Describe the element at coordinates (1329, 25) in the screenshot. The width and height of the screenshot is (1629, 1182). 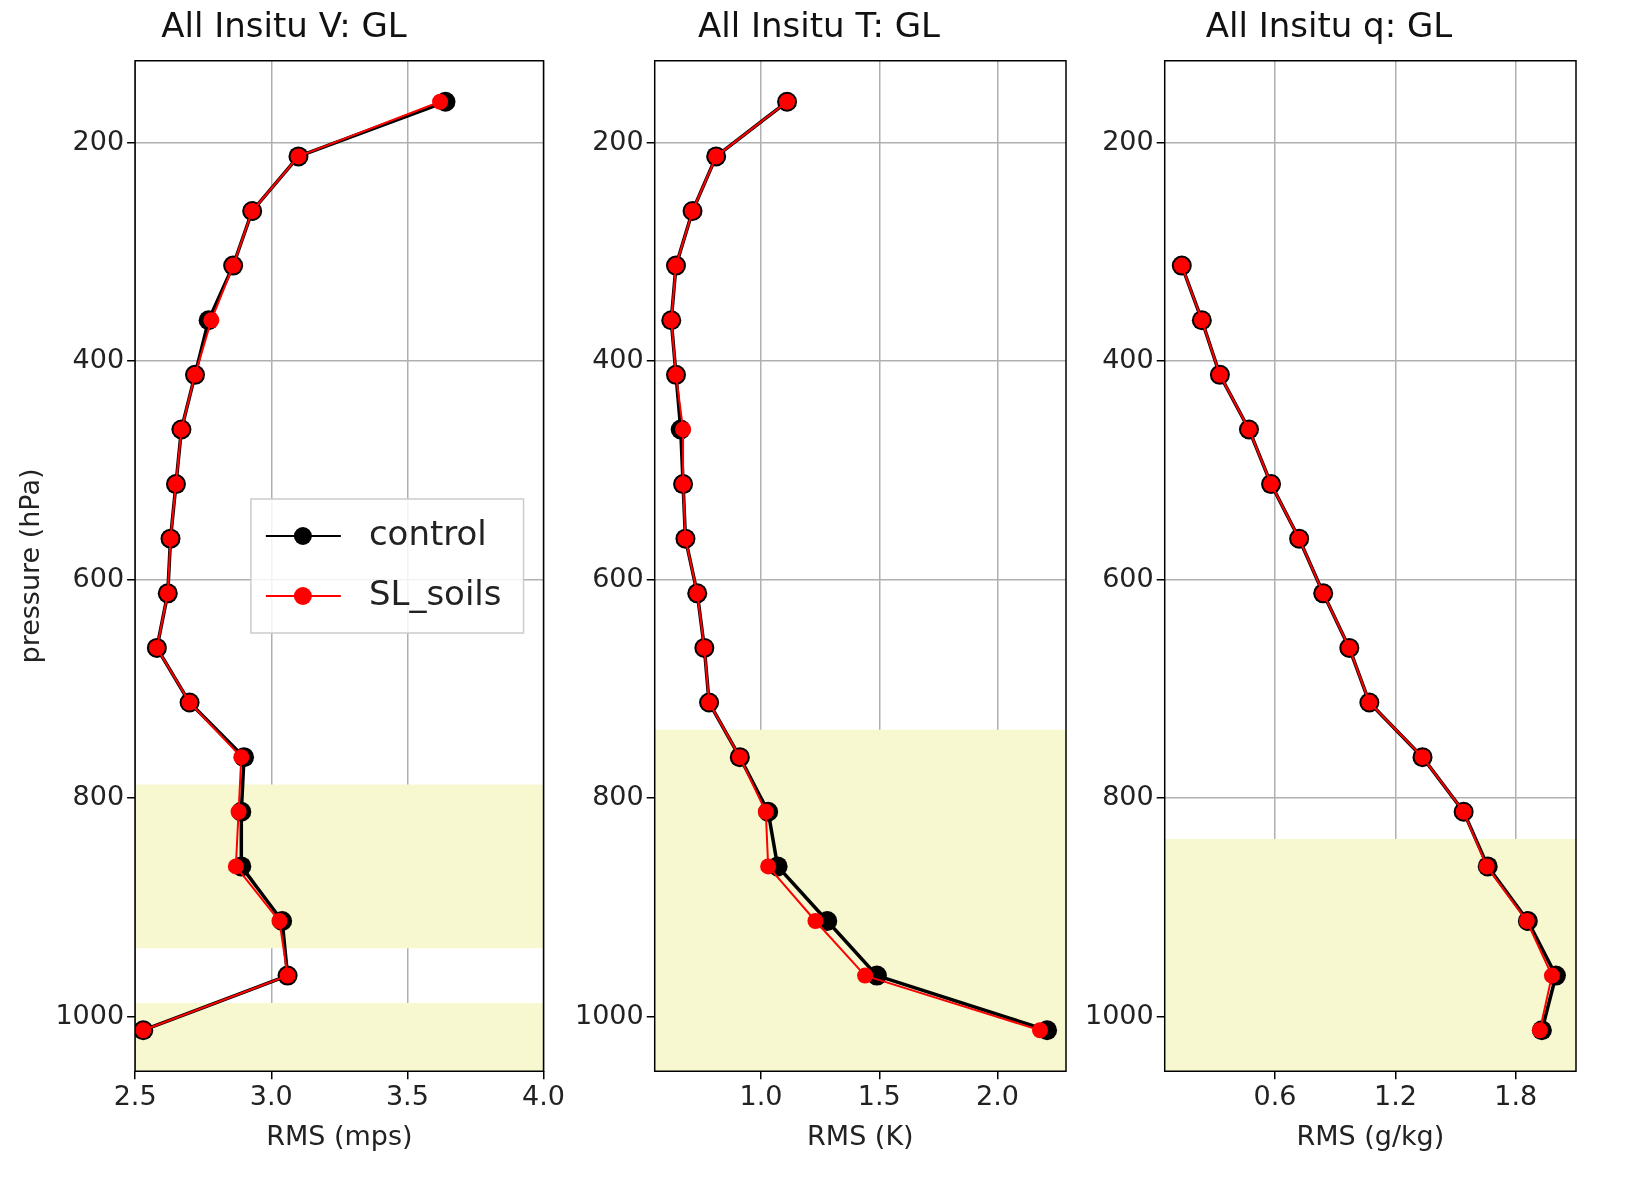
I see `chart-title: All Insitu q: GL` at that location.